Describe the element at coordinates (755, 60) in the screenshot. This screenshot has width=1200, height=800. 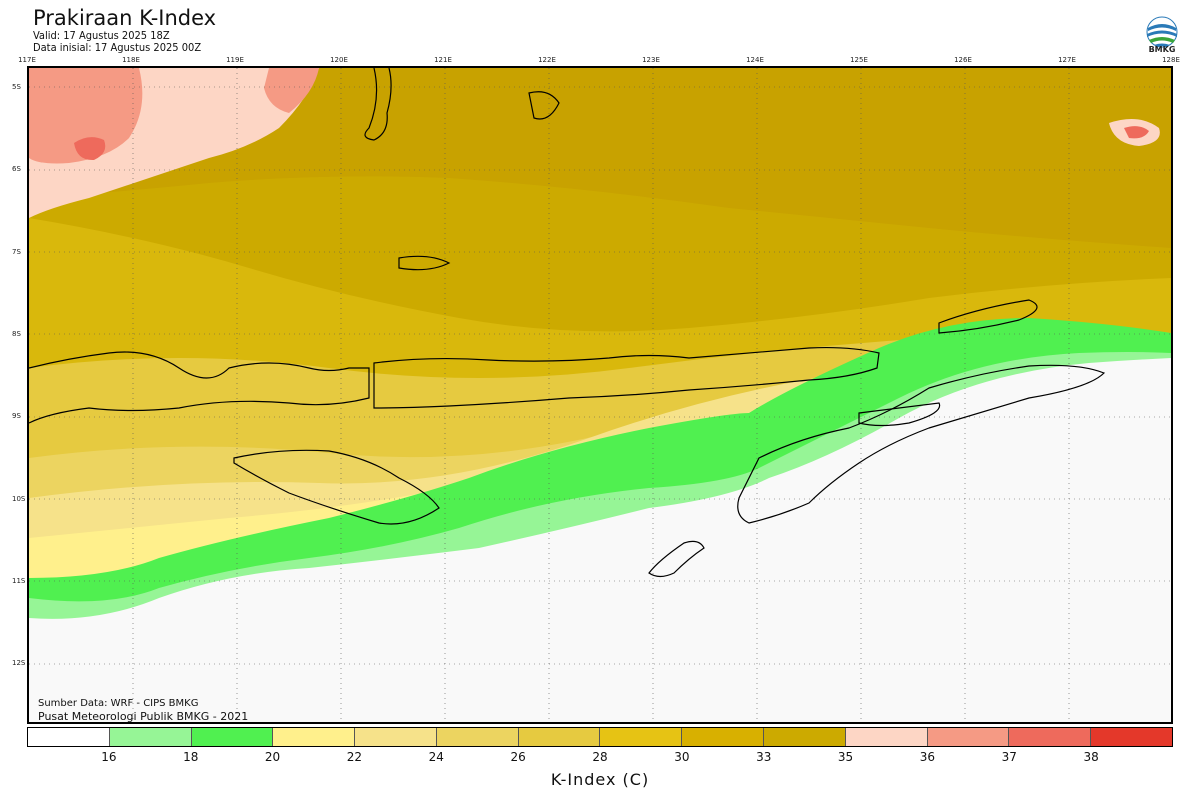
I see `lon-label: 124E` at that location.